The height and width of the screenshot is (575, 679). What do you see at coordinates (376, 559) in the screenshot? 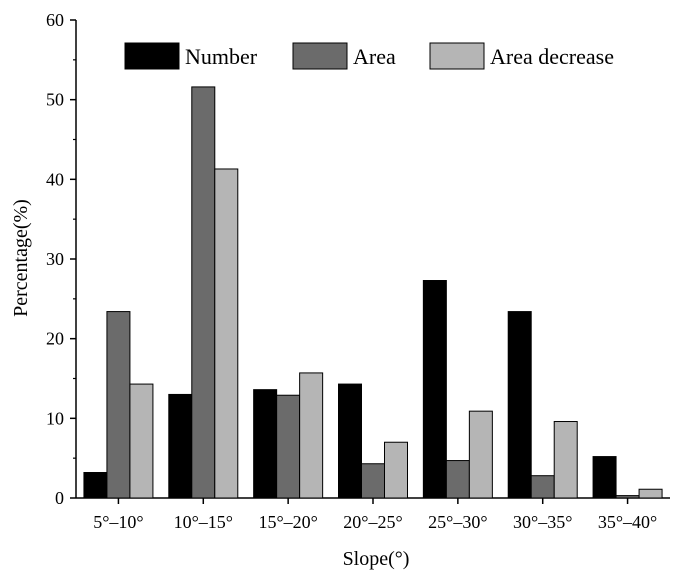
I see `x-axis-title: Slope(°)` at bounding box center [376, 559].